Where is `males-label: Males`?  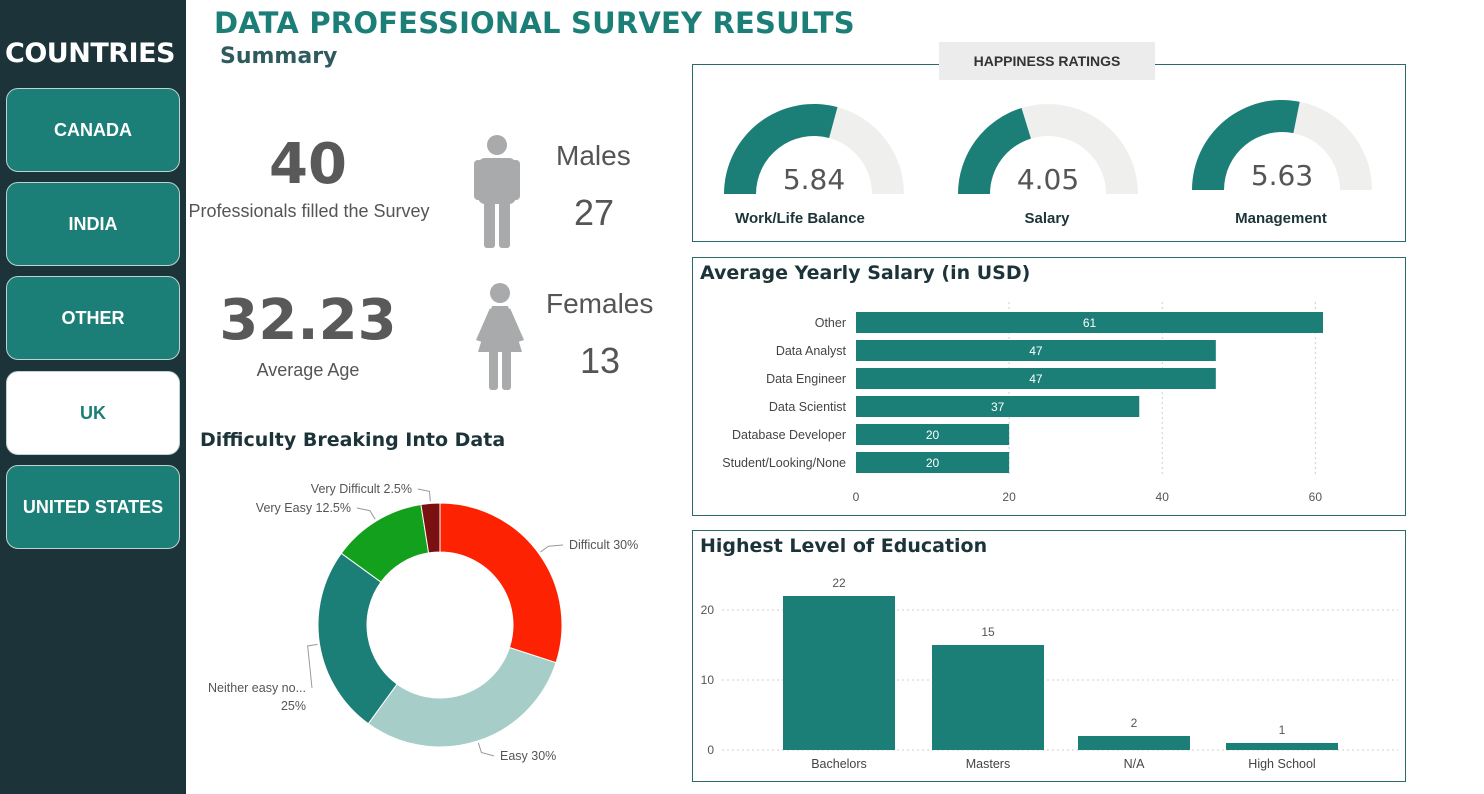 males-label: Males is located at coordinates (593, 155).